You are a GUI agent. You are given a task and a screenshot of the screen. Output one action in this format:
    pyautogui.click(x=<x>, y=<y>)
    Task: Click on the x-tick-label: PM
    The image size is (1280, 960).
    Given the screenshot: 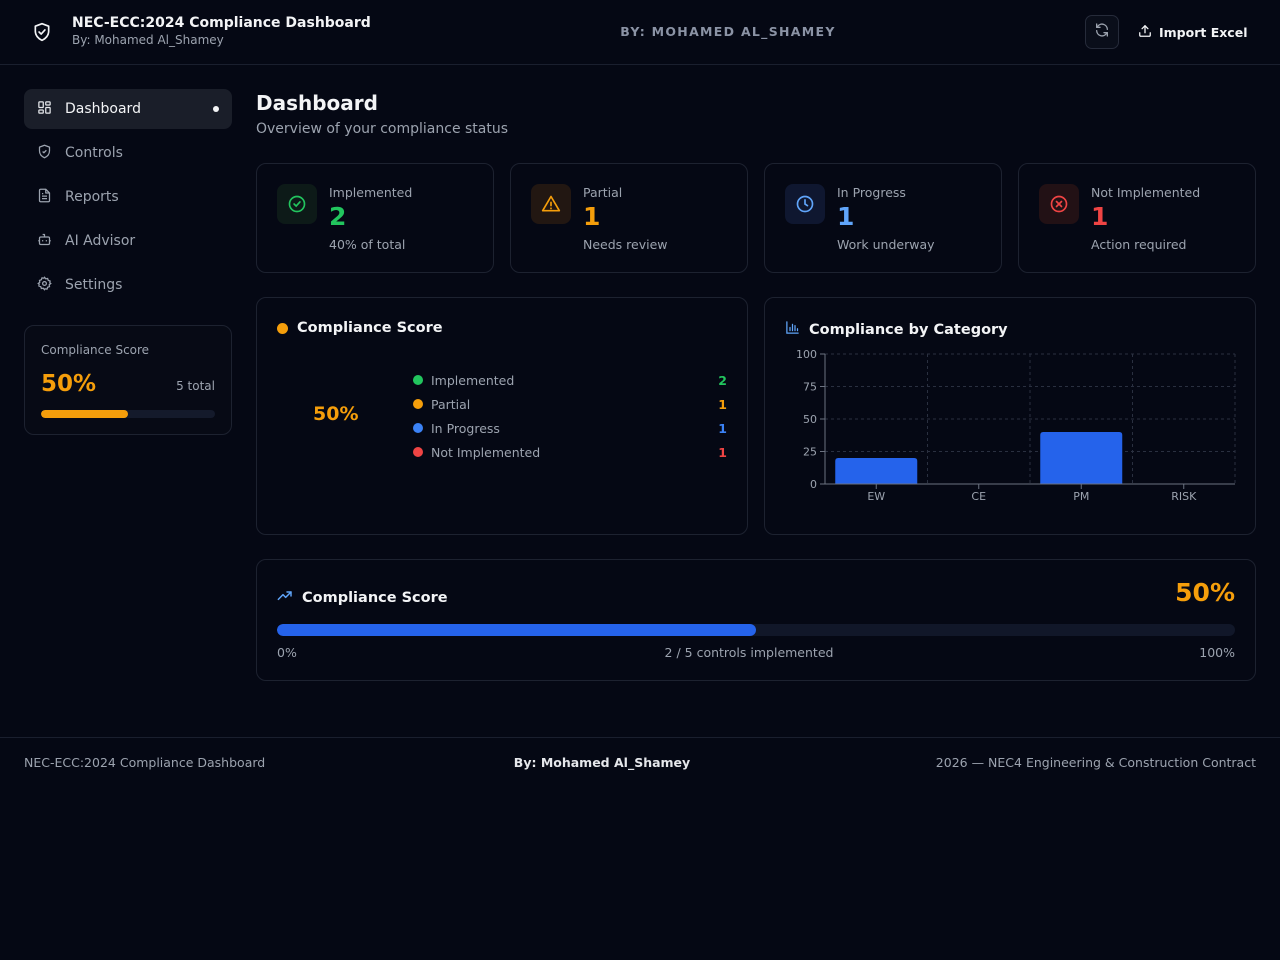 What is the action you would take?
    pyautogui.click(x=1081, y=496)
    